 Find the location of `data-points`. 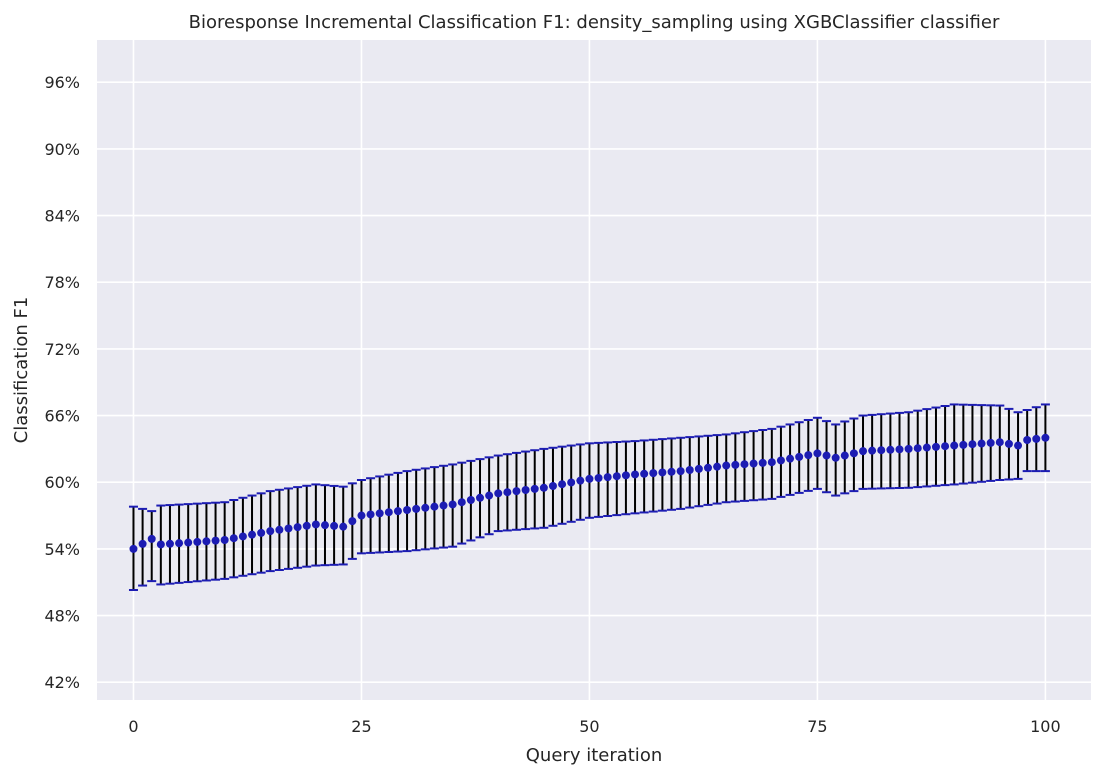

data-points is located at coordinates (589, 493).